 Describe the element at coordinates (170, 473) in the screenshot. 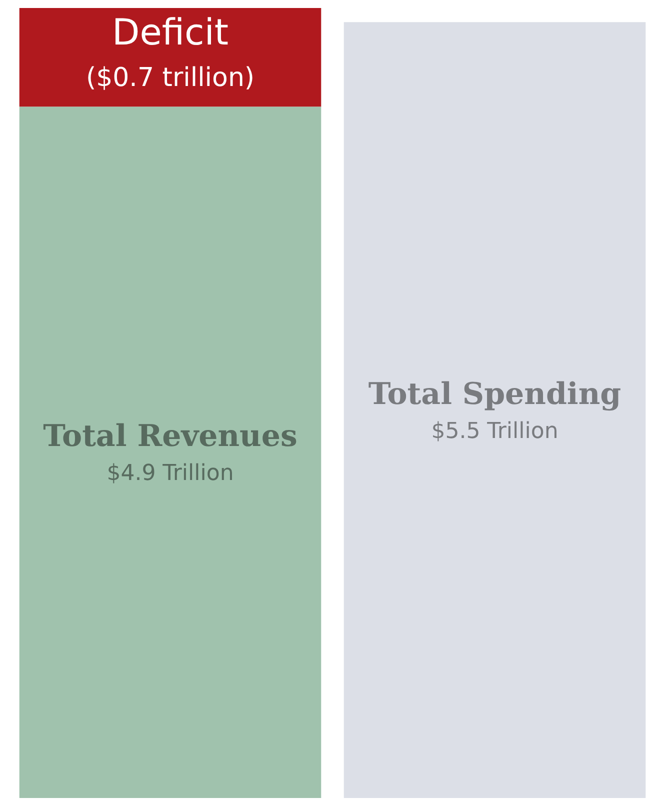

I see `data-label: $4.9 Trillion` at that location.